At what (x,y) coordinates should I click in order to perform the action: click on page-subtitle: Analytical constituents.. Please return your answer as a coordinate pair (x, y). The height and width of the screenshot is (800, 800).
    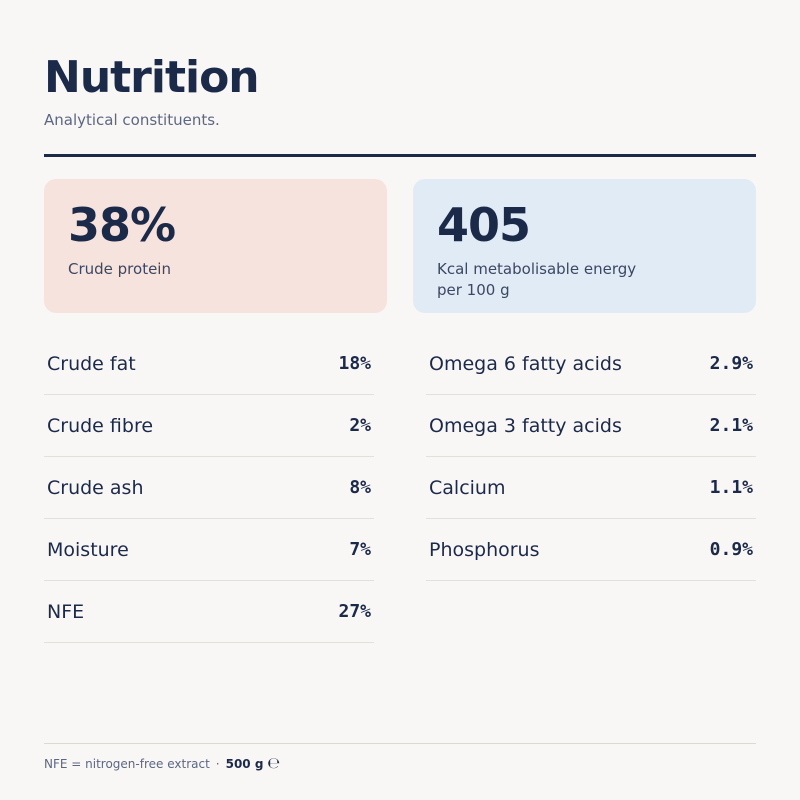
    Looking at the image, I should click on (132, 120).